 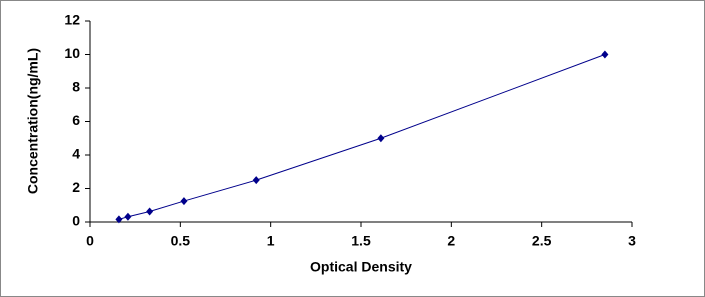 I want to click on y-tick-label: 0, so click(x=76, y=221).